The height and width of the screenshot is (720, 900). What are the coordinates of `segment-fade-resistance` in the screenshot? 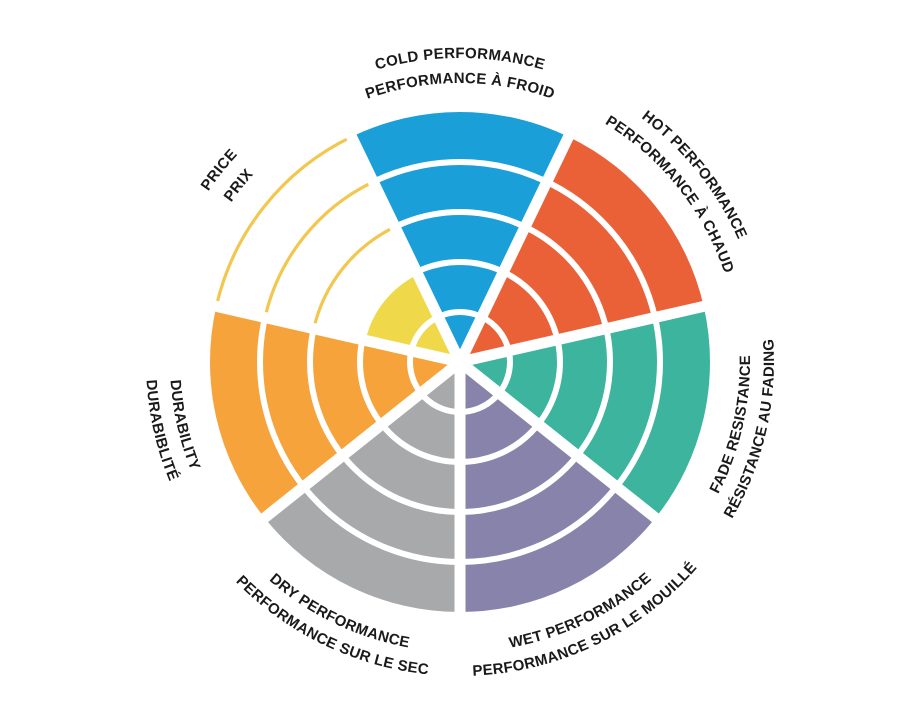 It's located at (585, 412).